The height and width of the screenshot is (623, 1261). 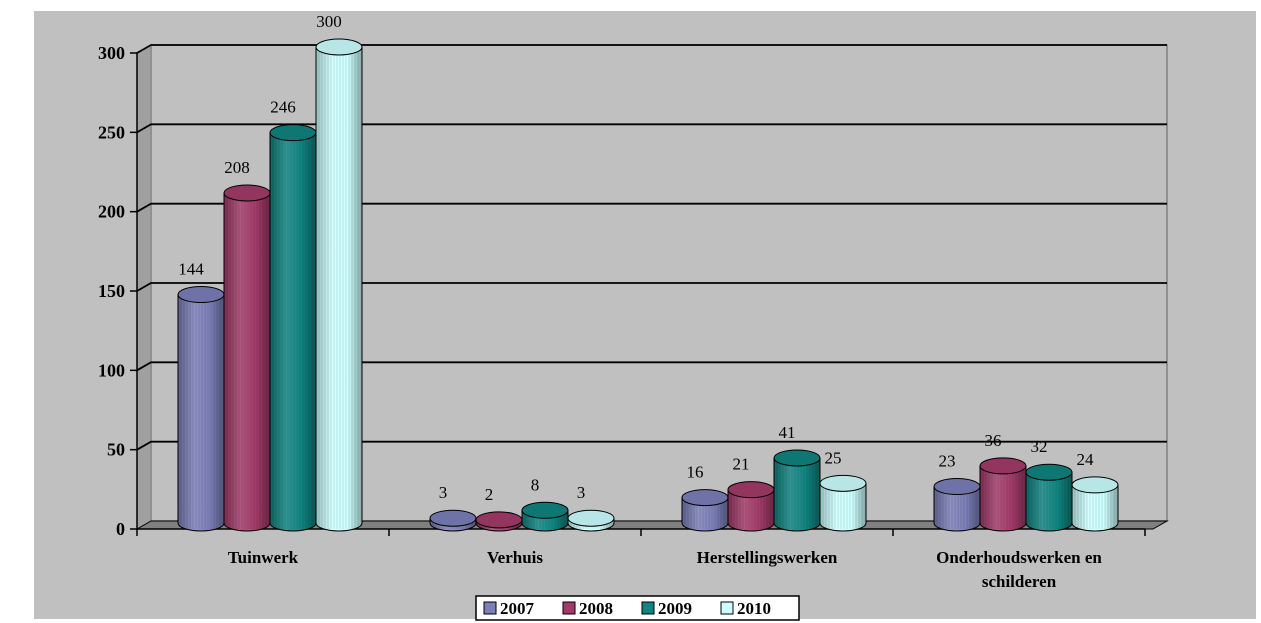 What do you see at coordinates (1039, 446) in the screenshot?
I see `data-label: 32` at bounding box center [1039, 446].